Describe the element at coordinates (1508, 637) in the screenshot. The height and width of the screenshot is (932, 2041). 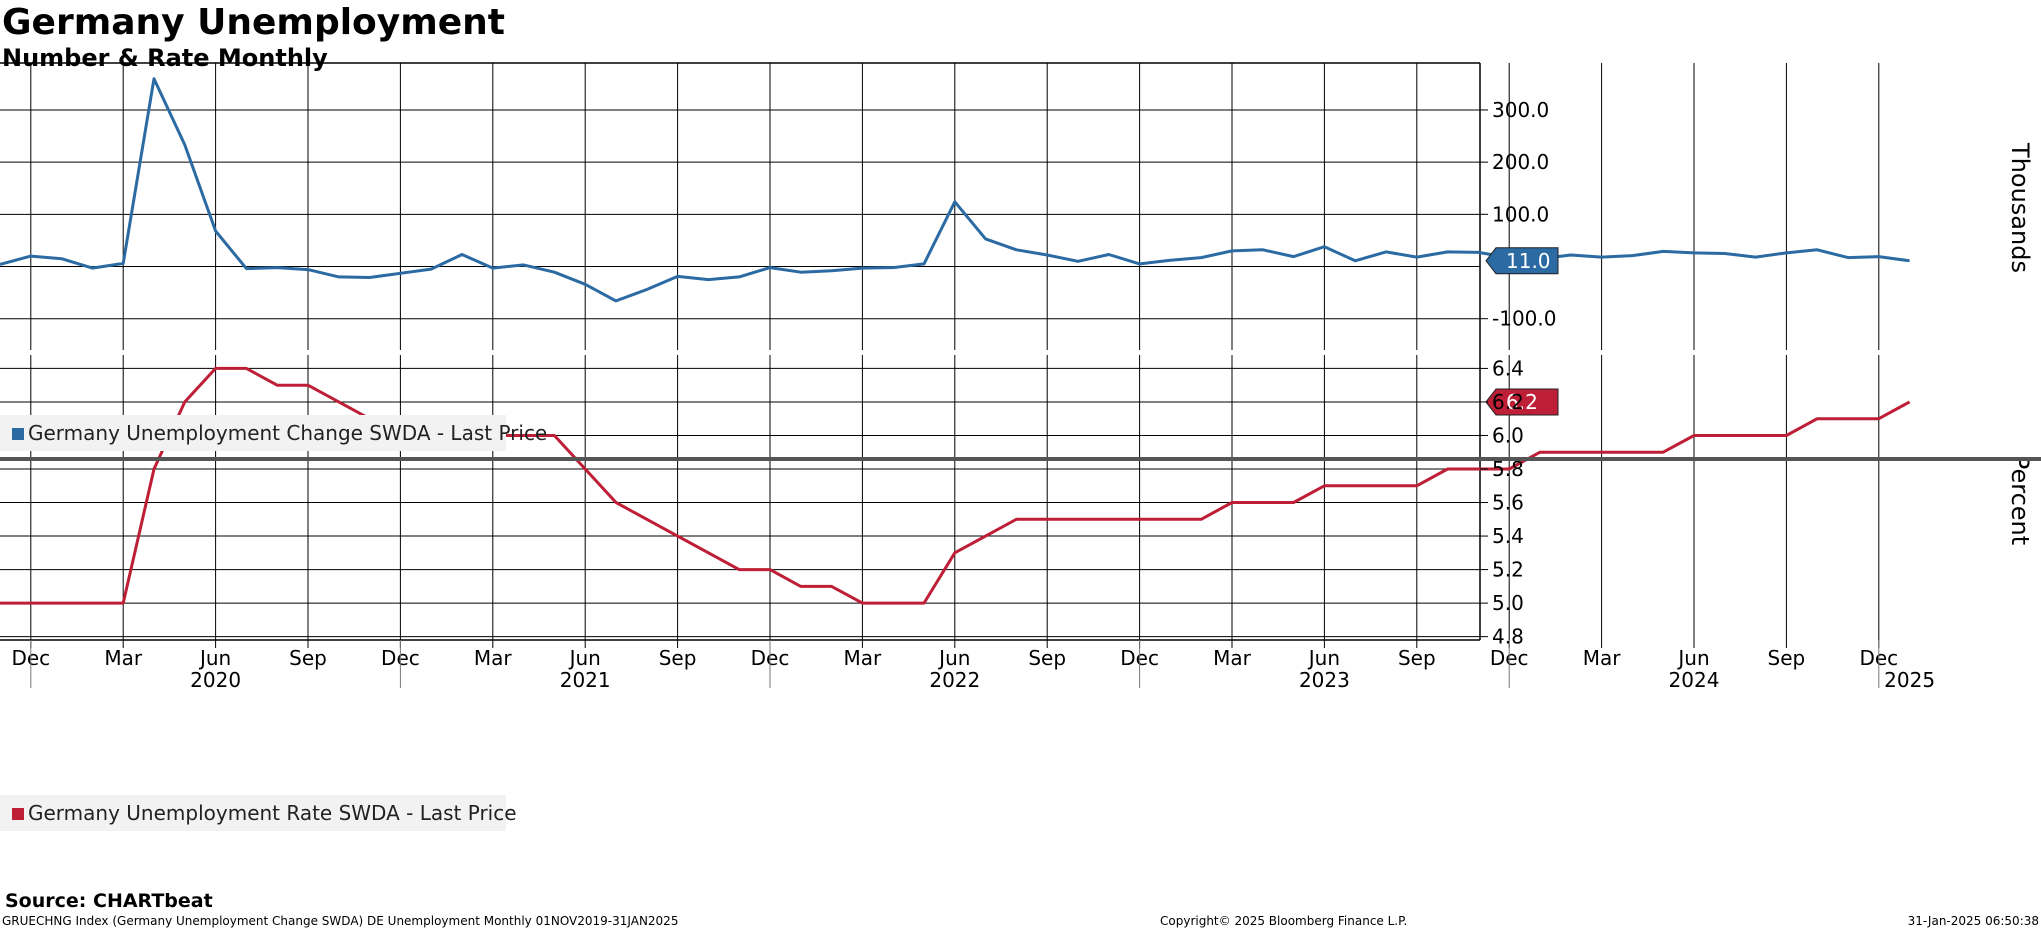
I see `lower-y-tick-label: 4.8` at that location.